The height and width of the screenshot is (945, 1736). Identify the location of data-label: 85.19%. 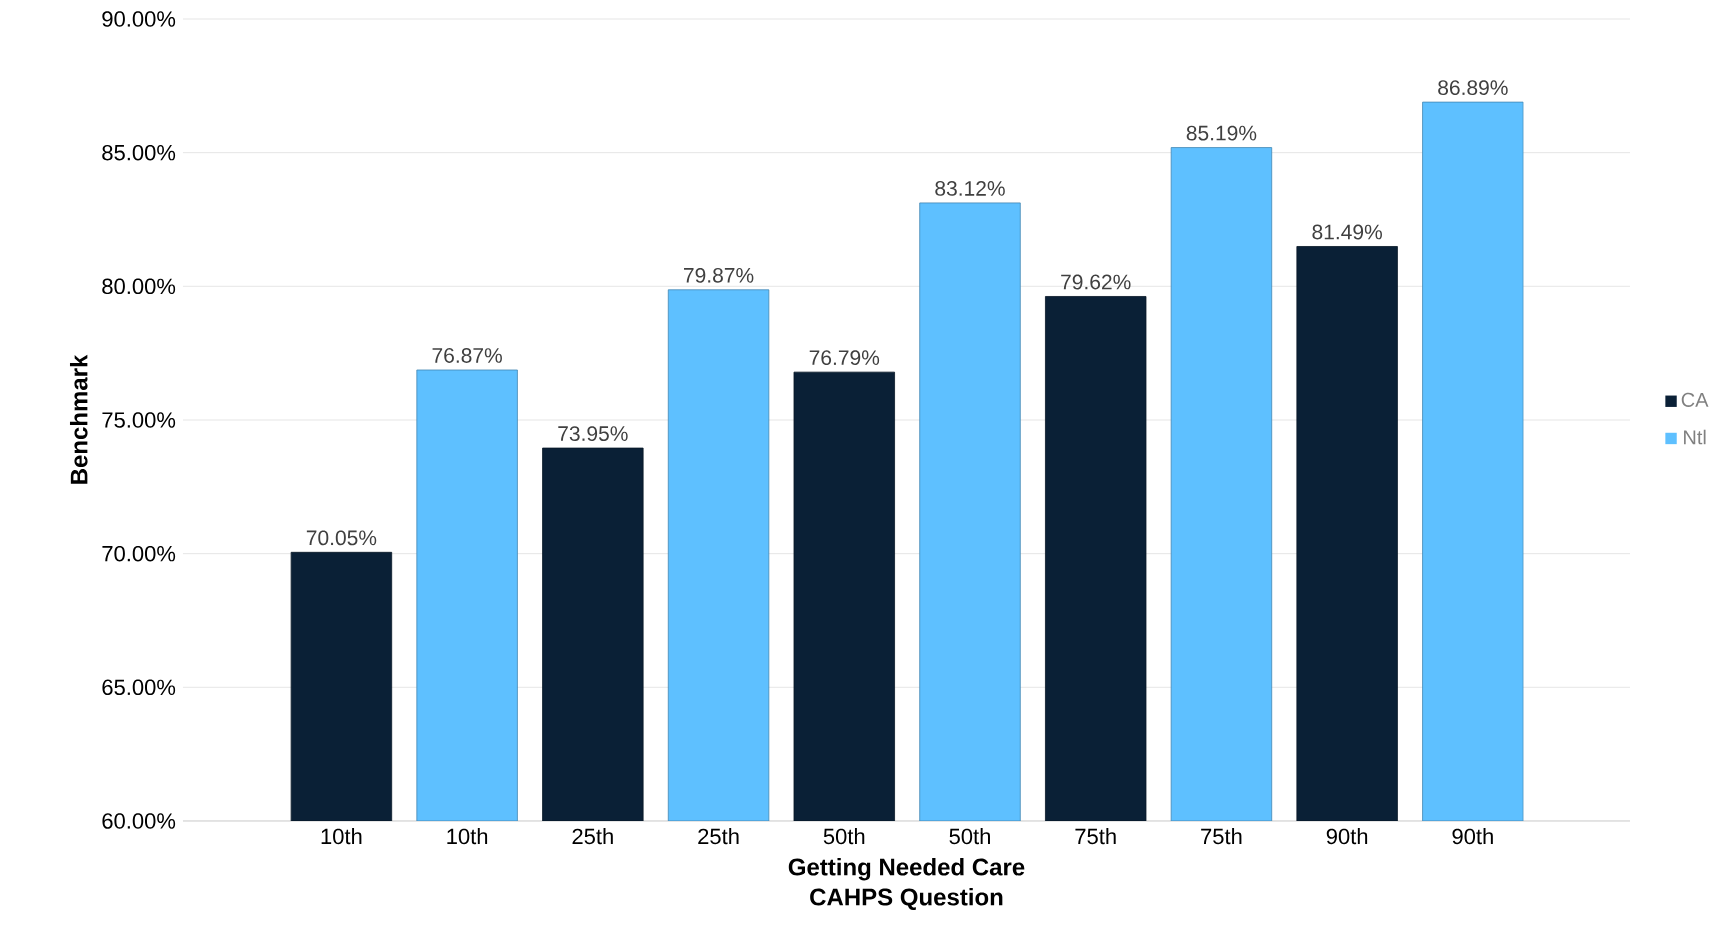
(1221, 133).